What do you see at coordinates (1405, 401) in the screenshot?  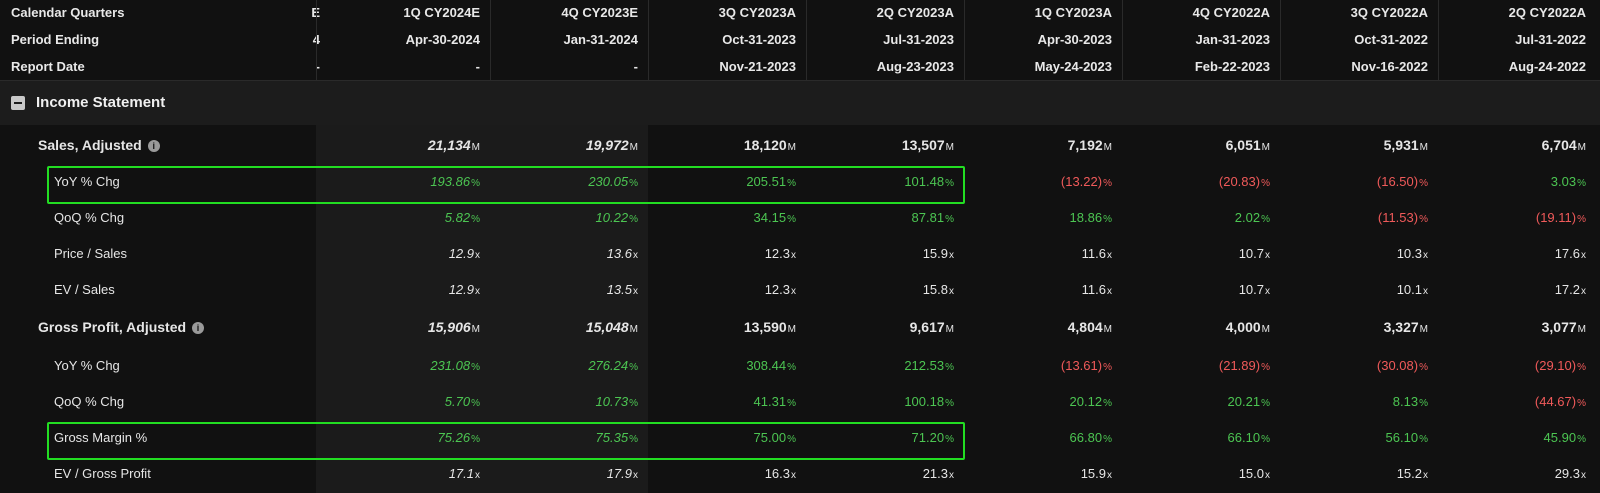 I see `cell-number: 8.13` at bounding box center [1405, 401].